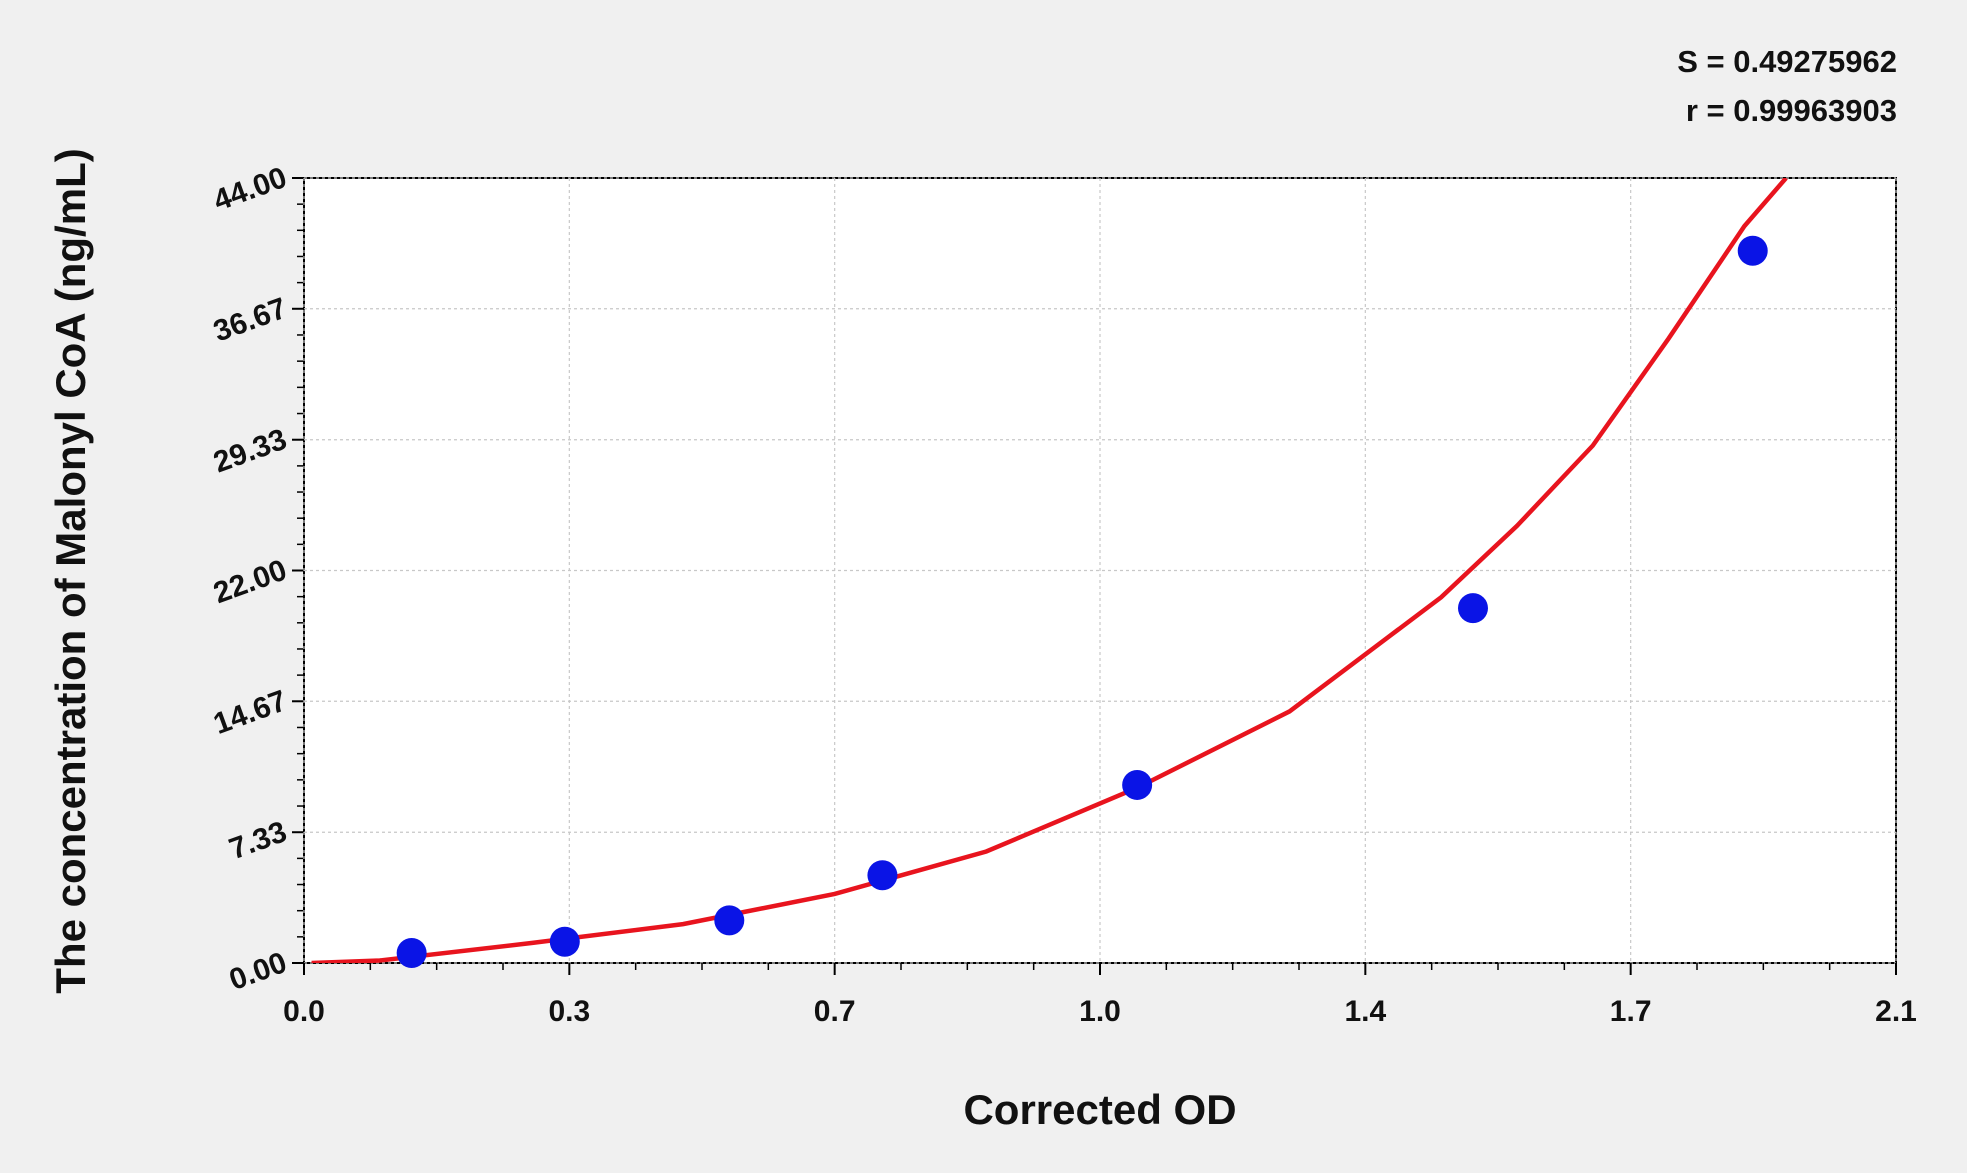 This screenshot has height=1173, width=1967. I want to click on y-tick-label: 14.67, so click(250, 712).